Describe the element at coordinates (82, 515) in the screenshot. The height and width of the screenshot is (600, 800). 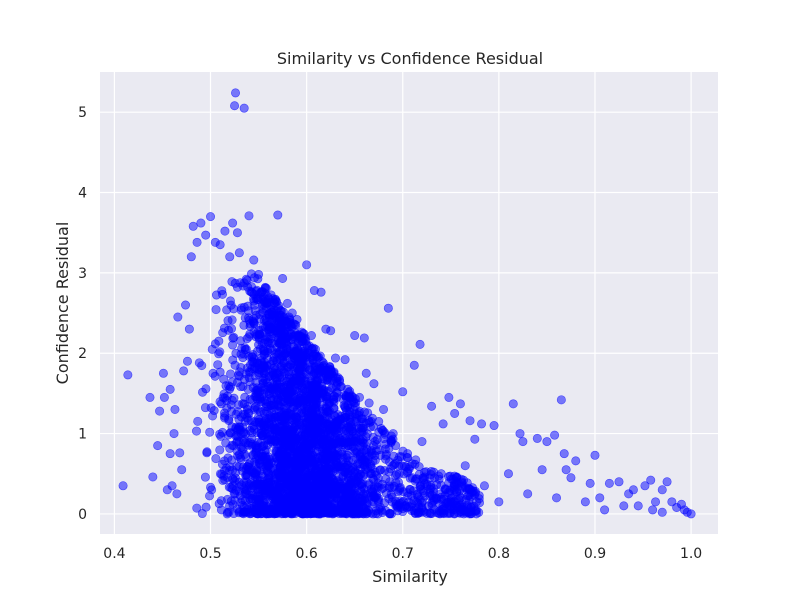
I see `y-tick-label: 0` at that location.